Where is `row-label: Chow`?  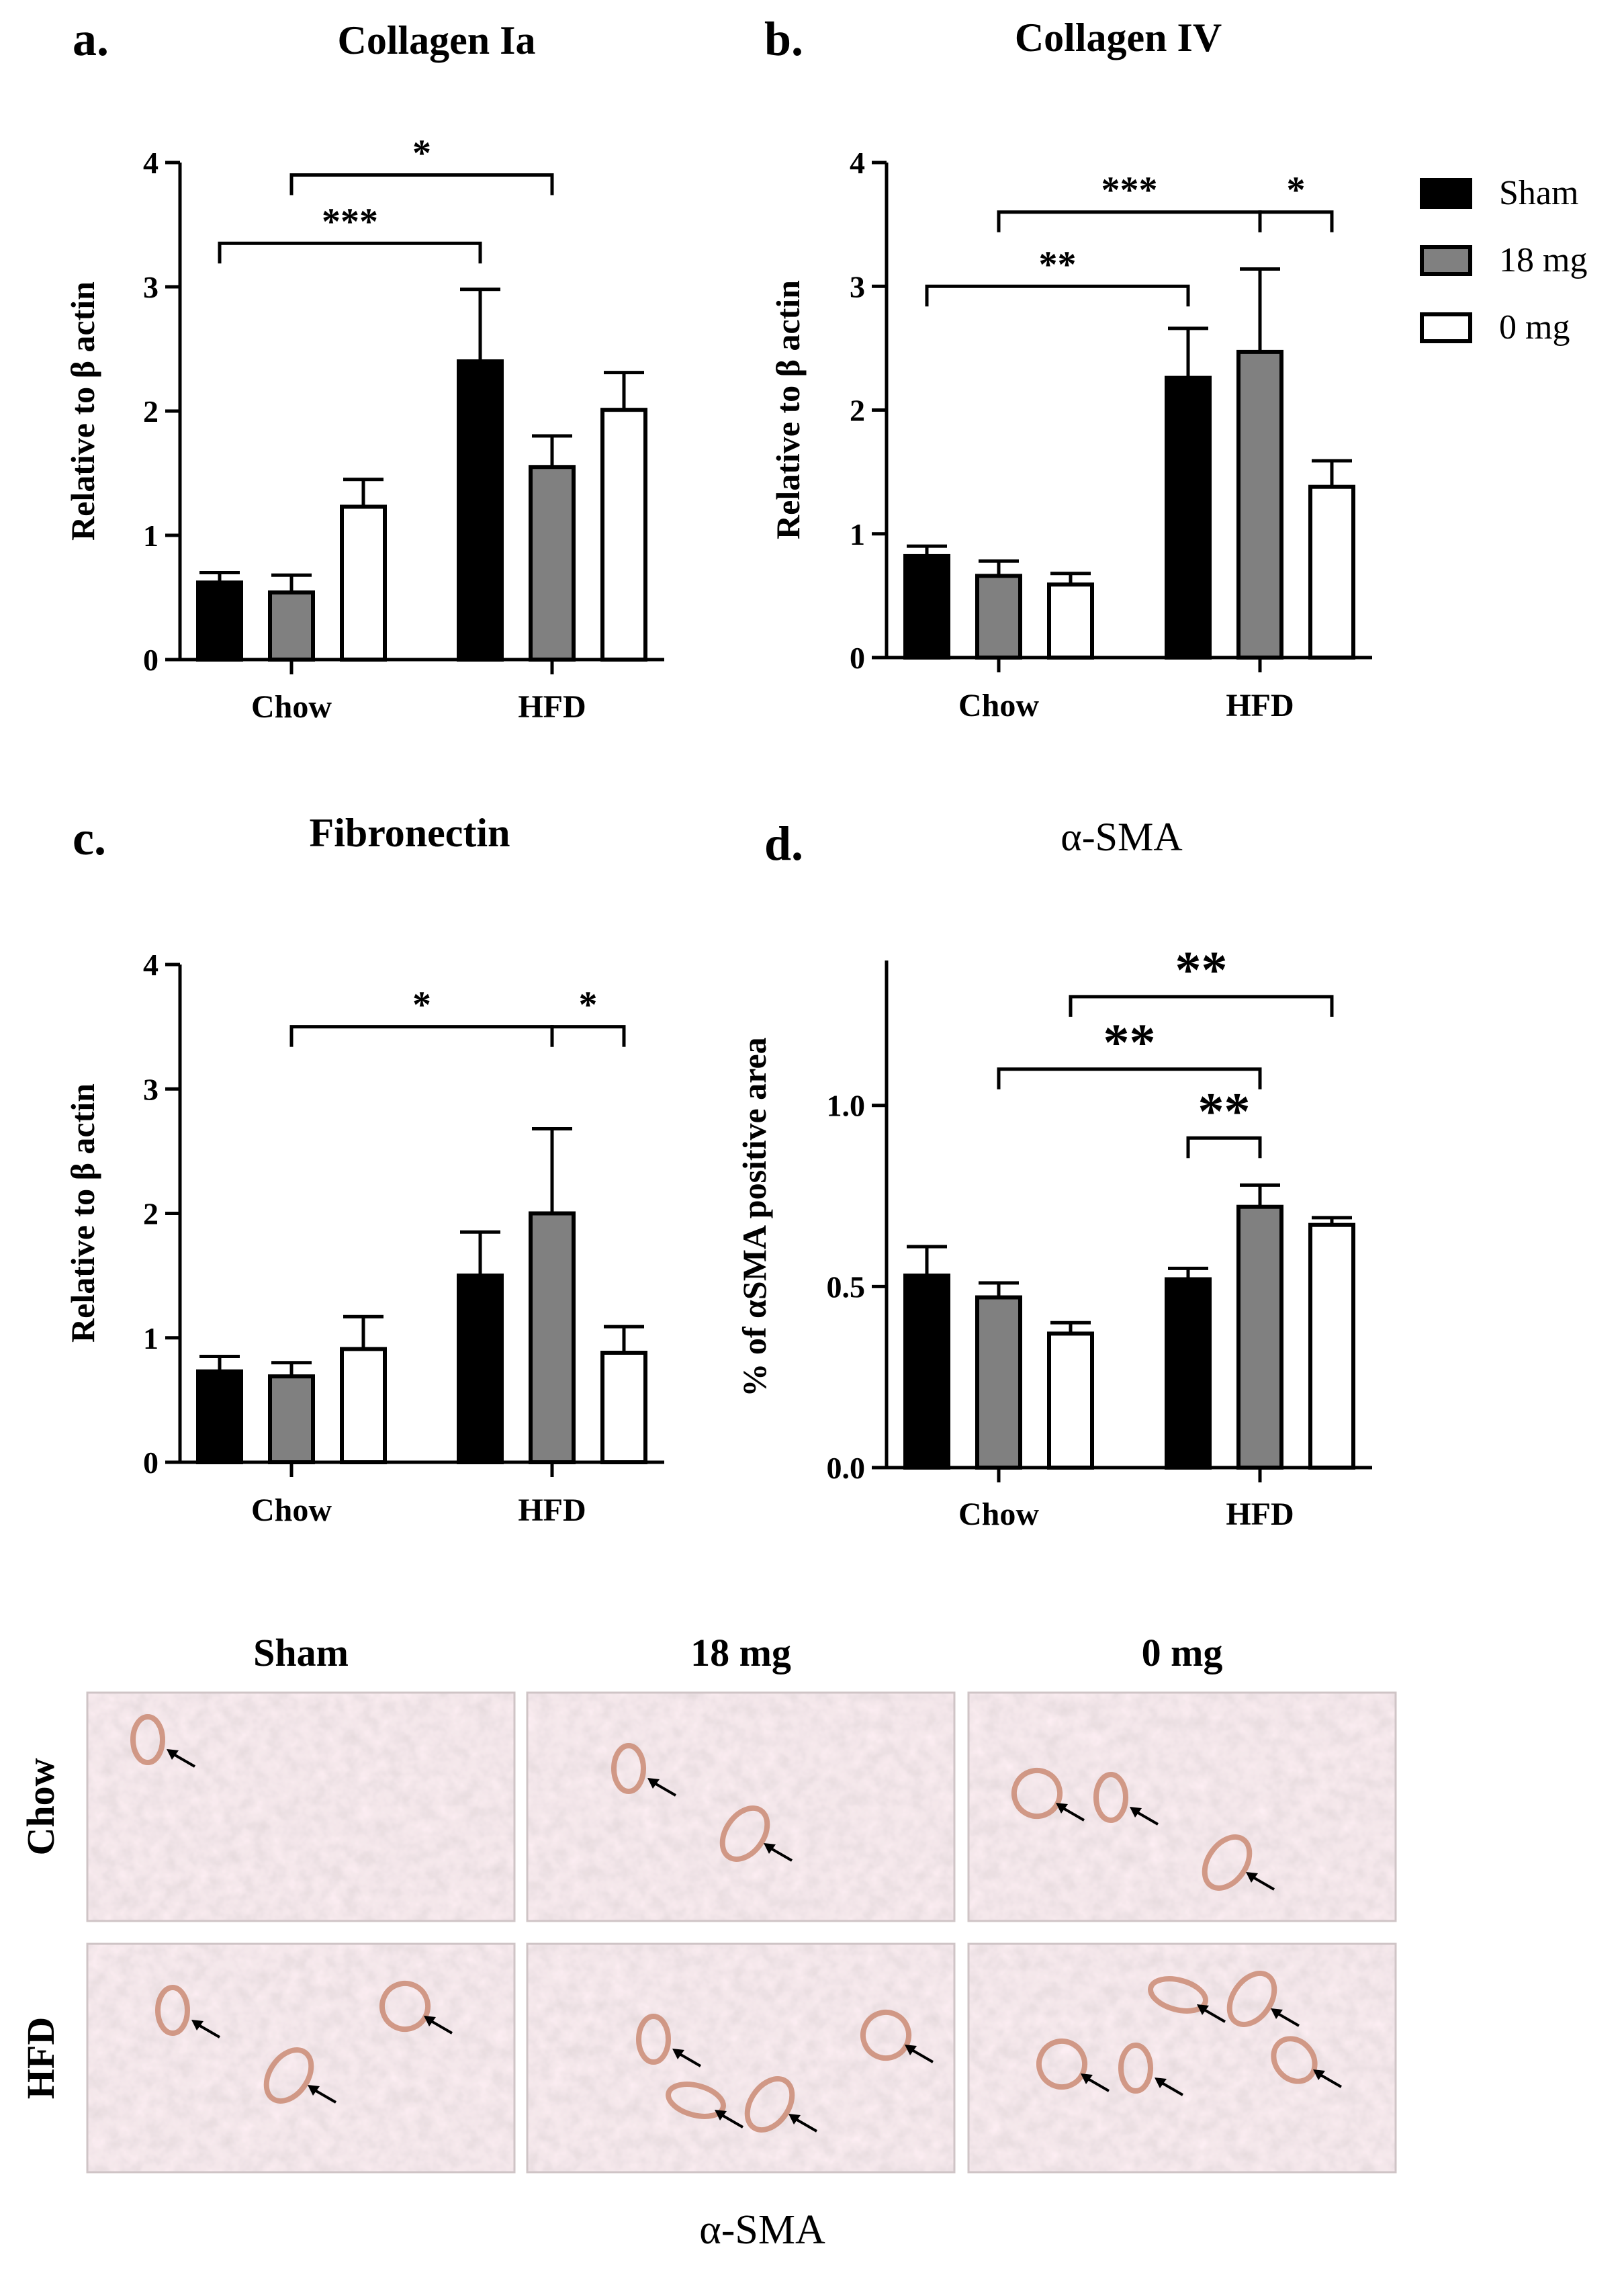
row-label: Chow is located at coordinates (40, 1806).